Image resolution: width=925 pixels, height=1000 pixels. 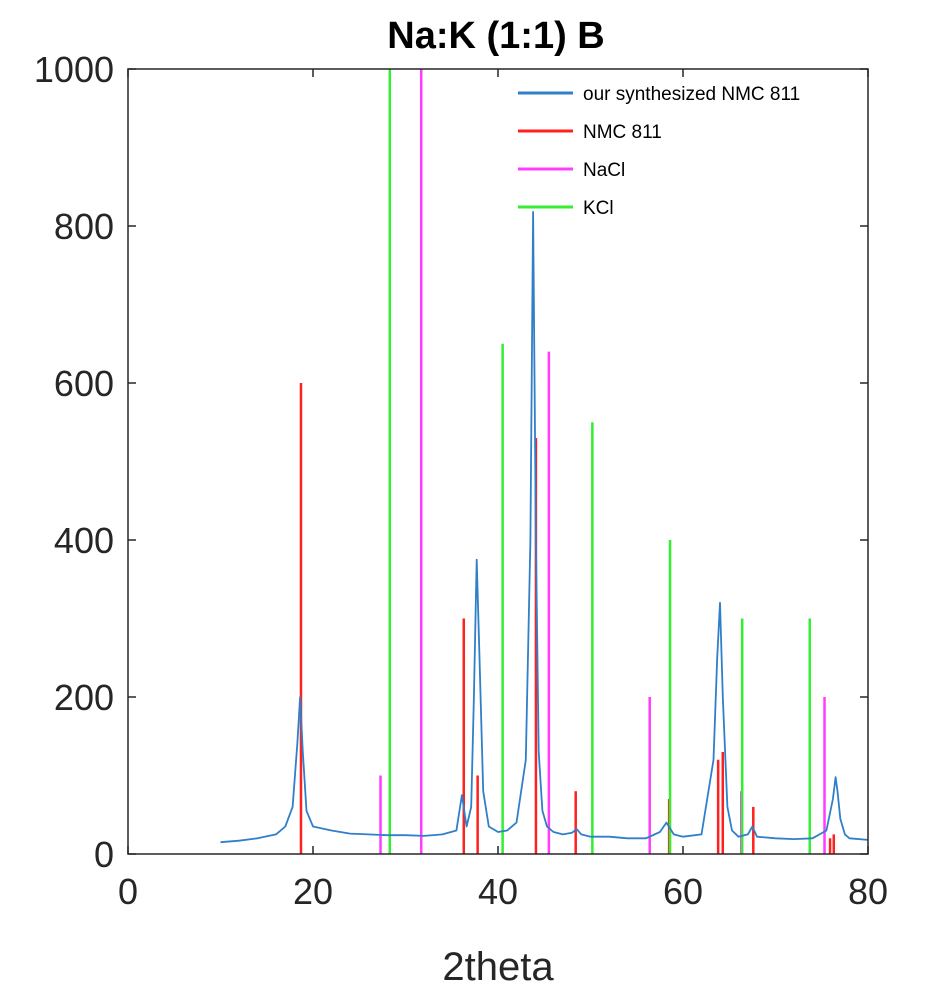 What do you see at coordinates (84, 383) in the screenshot?
I see `y-tick-label: 600` at bounding box center [84, 383].